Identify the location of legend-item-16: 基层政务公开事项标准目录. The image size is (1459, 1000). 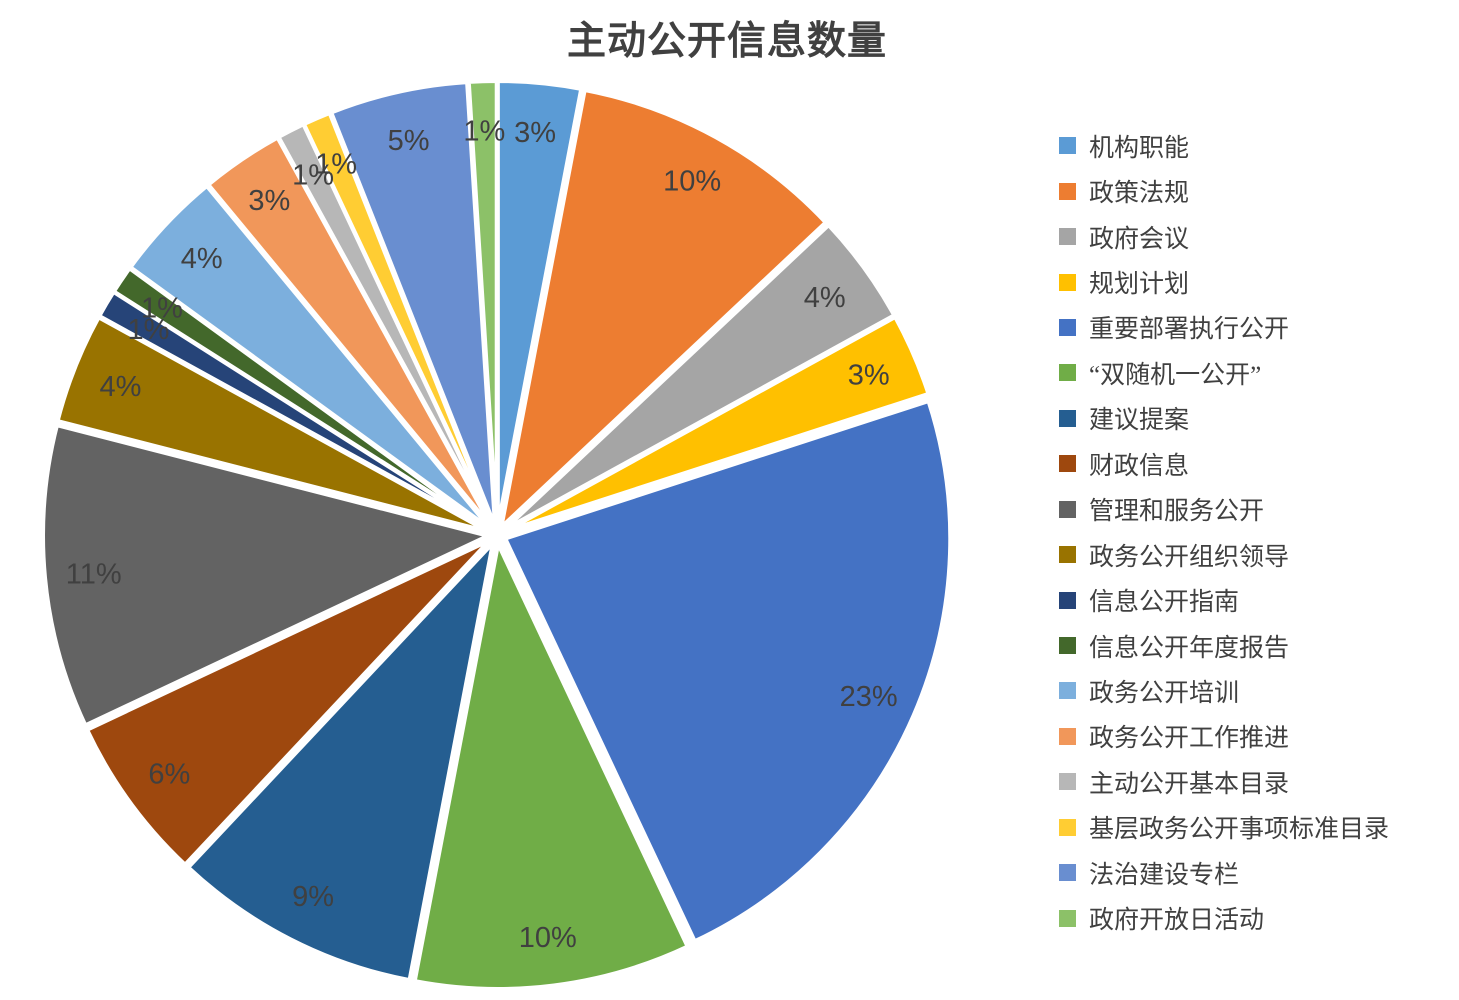
(1224, 827).